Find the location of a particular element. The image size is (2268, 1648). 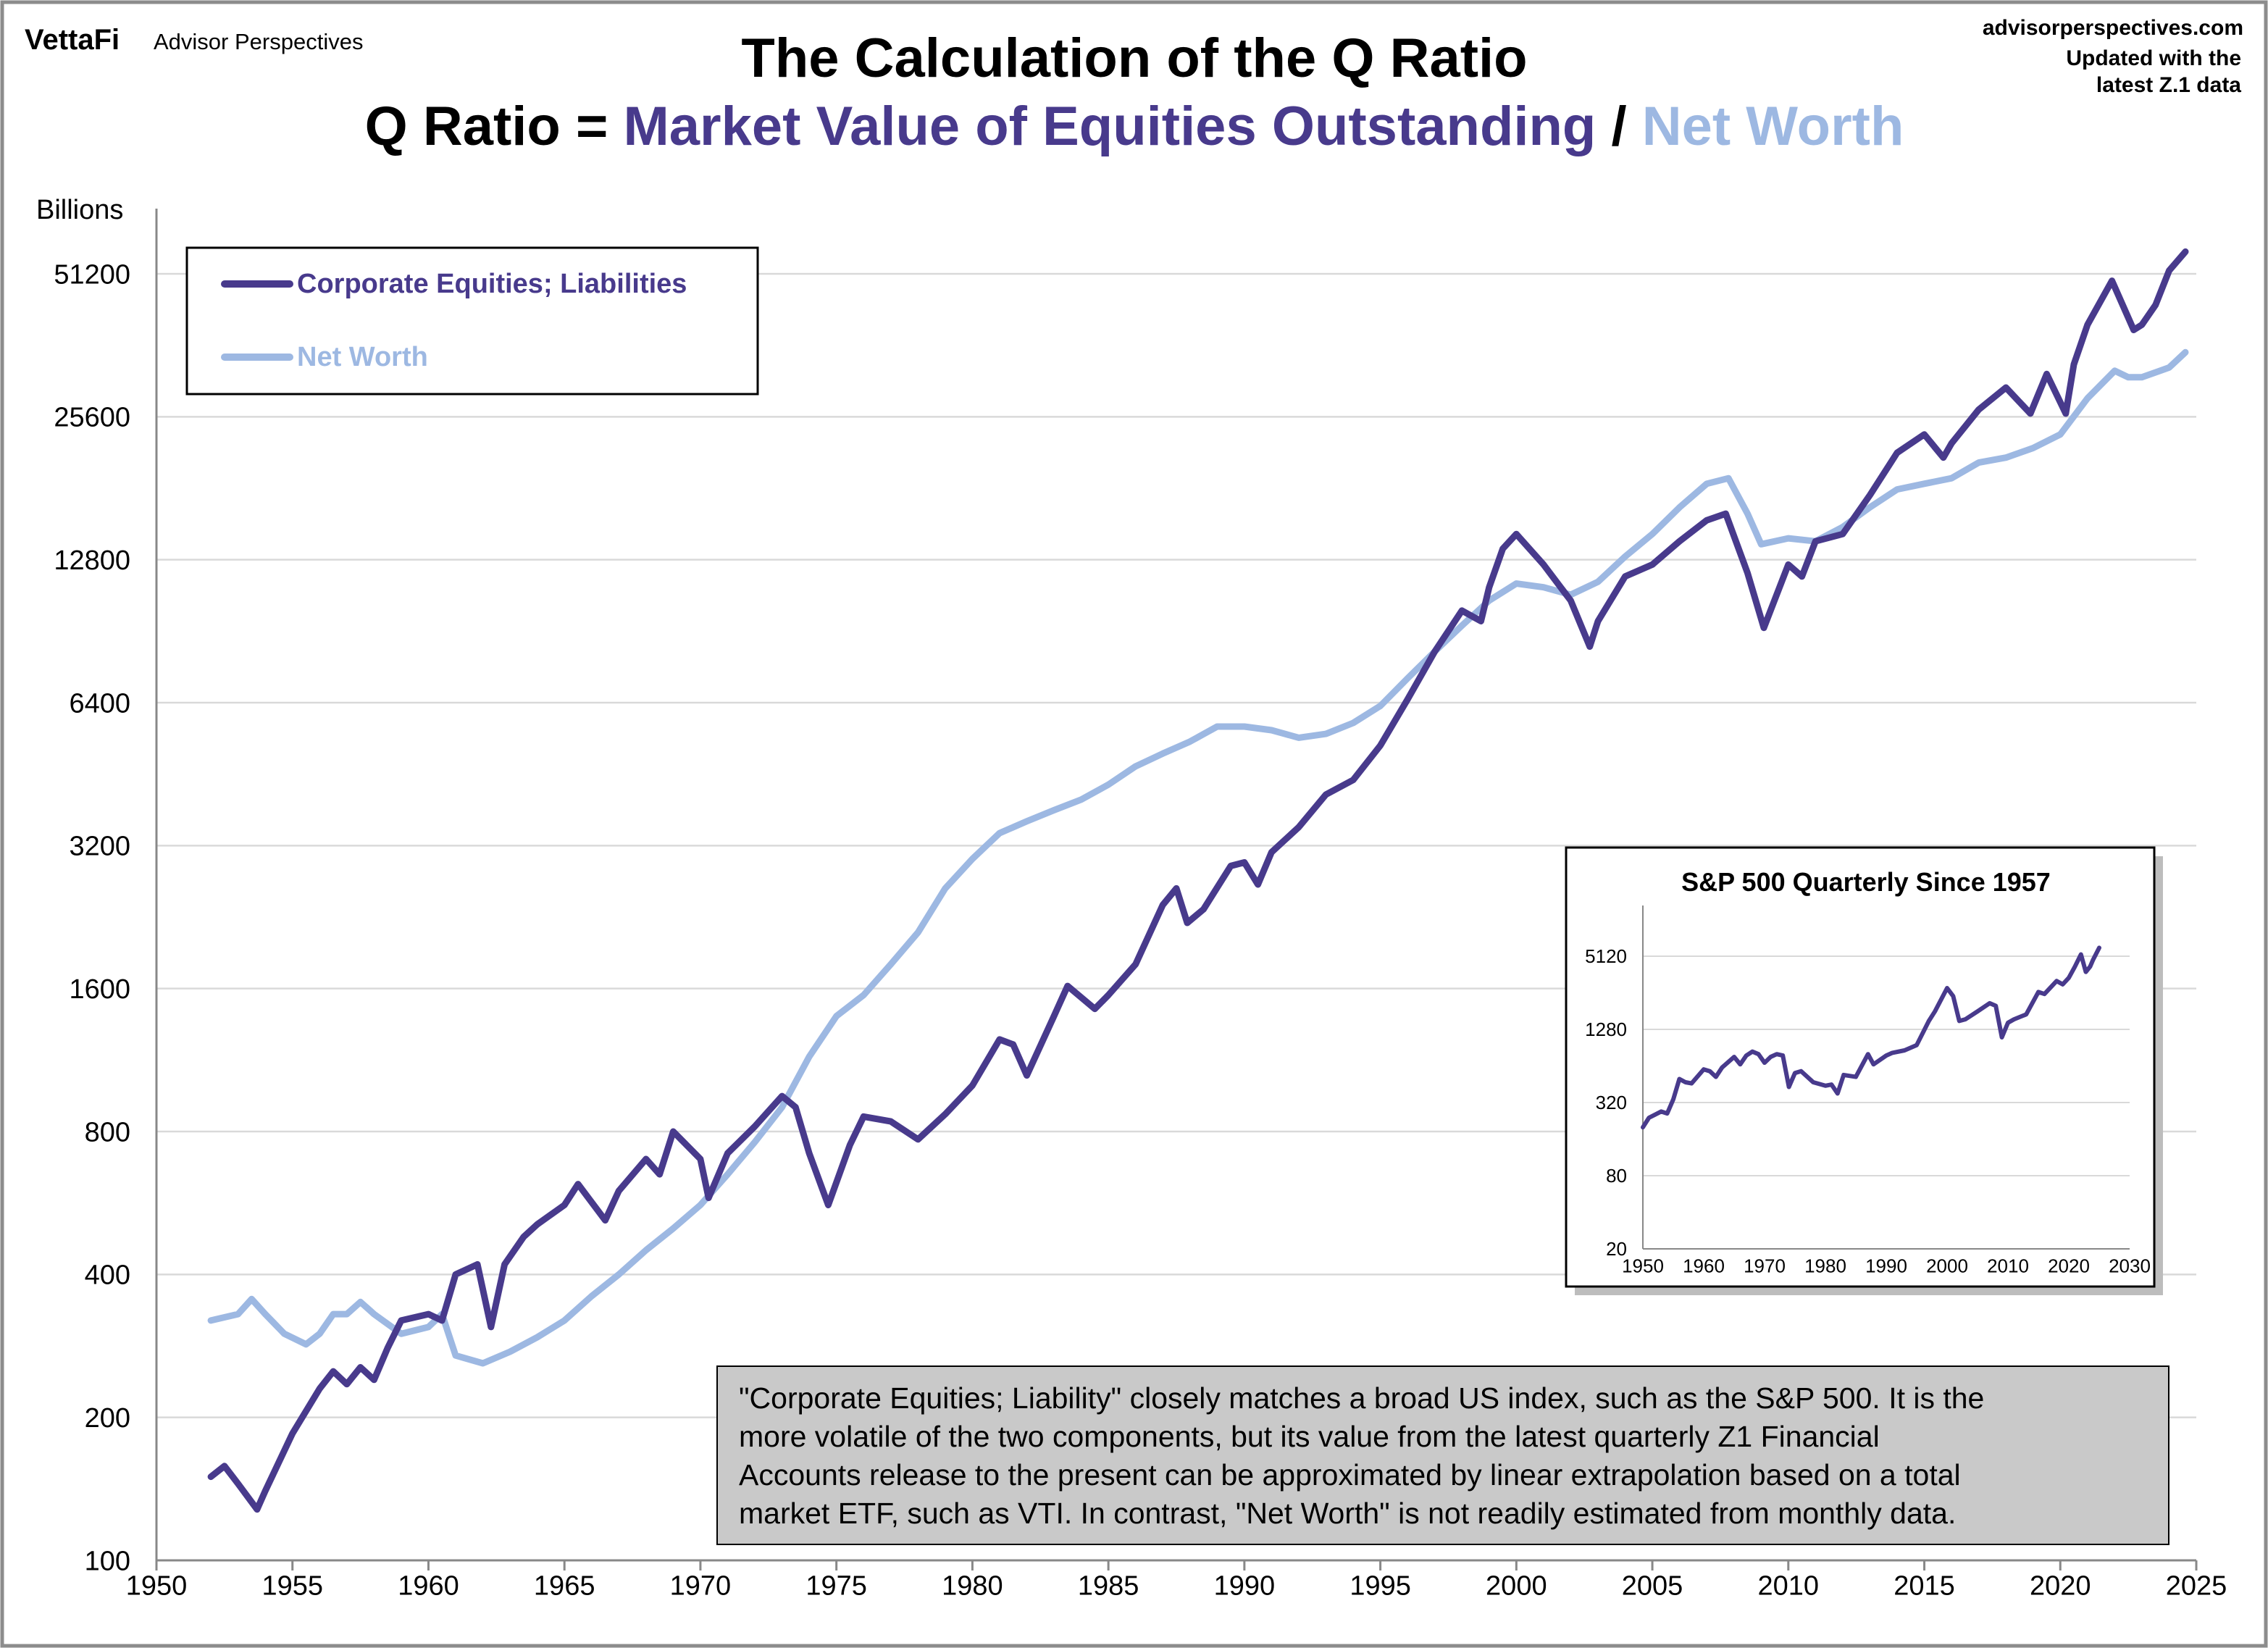

y-tick-label: 20 is located at coordinates (1617, 1249).